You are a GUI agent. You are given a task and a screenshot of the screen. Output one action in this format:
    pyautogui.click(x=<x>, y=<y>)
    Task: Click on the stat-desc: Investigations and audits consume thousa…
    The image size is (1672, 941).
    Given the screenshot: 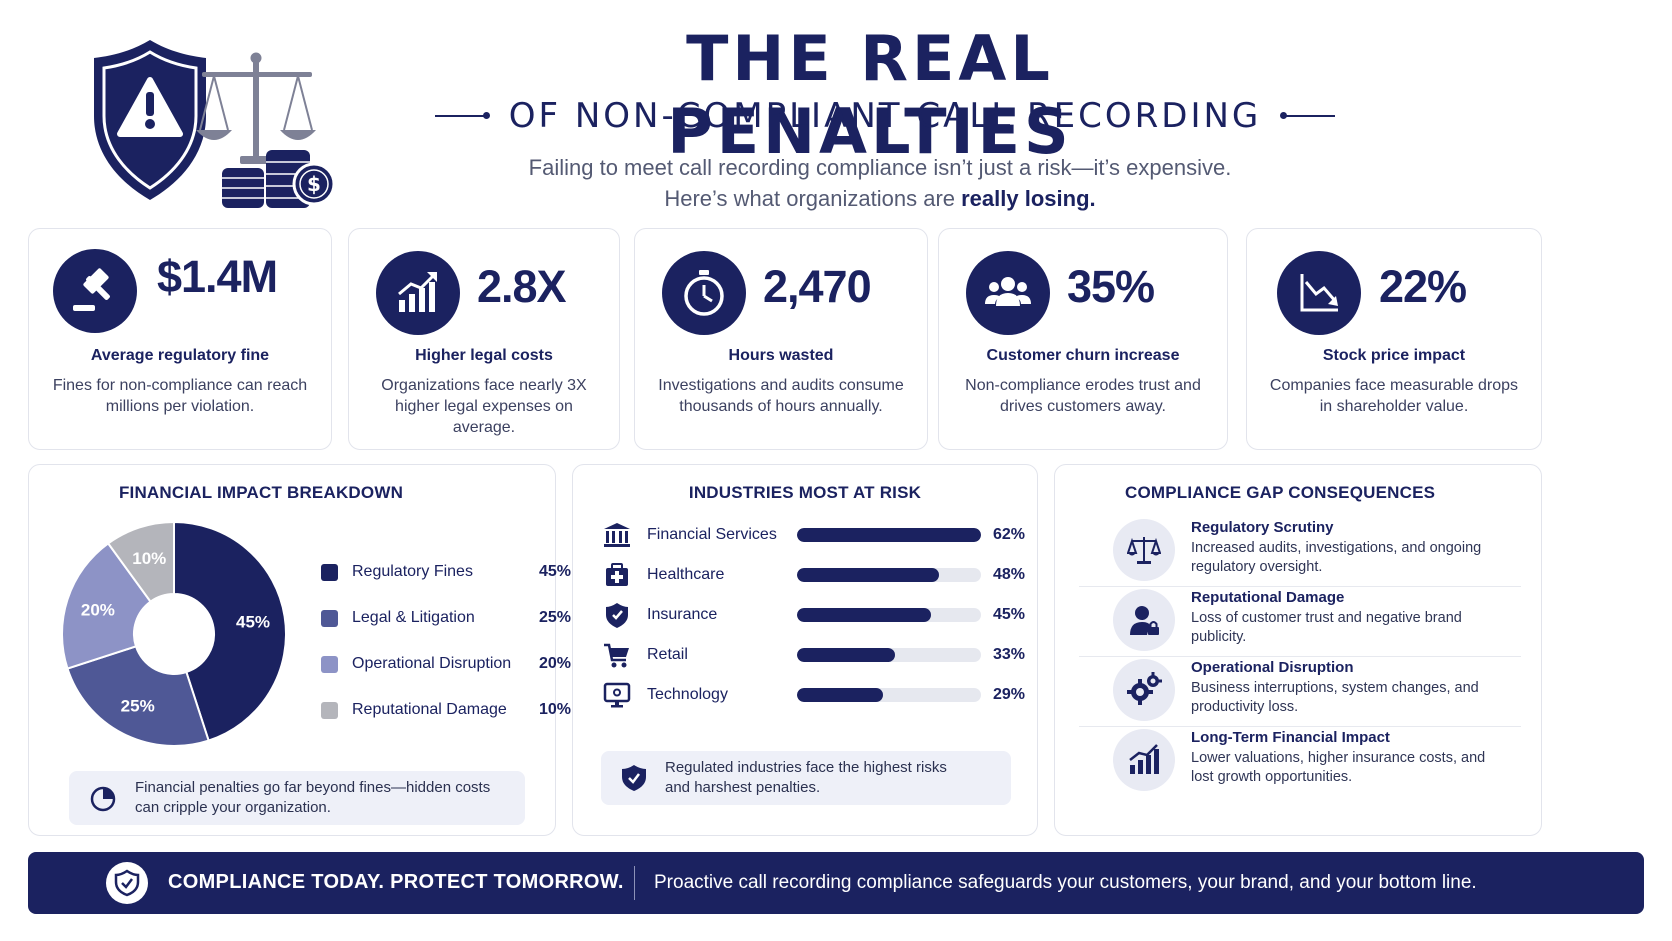 What is the action you would take?
    pyautogui.click(x=781, y=396)
    